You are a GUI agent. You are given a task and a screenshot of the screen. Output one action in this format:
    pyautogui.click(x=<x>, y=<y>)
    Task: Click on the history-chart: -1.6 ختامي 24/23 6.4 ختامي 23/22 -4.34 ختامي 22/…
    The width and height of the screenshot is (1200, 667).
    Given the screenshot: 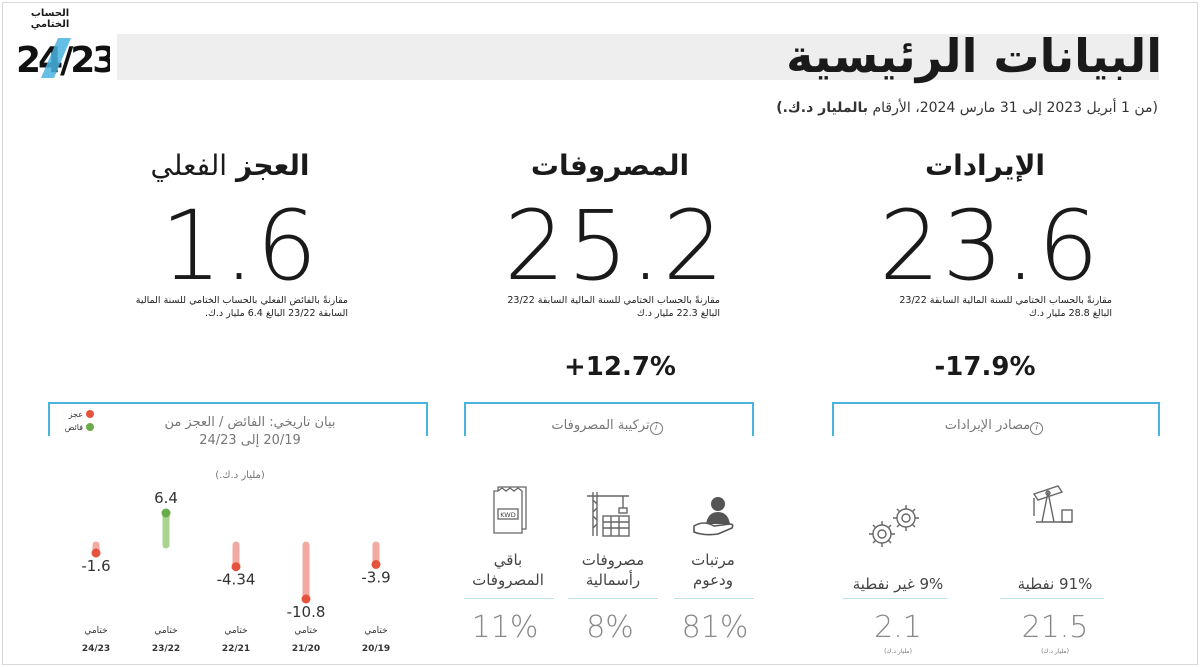 What is the action you would take?
    pyautogui.click(x=235, y=571)
    